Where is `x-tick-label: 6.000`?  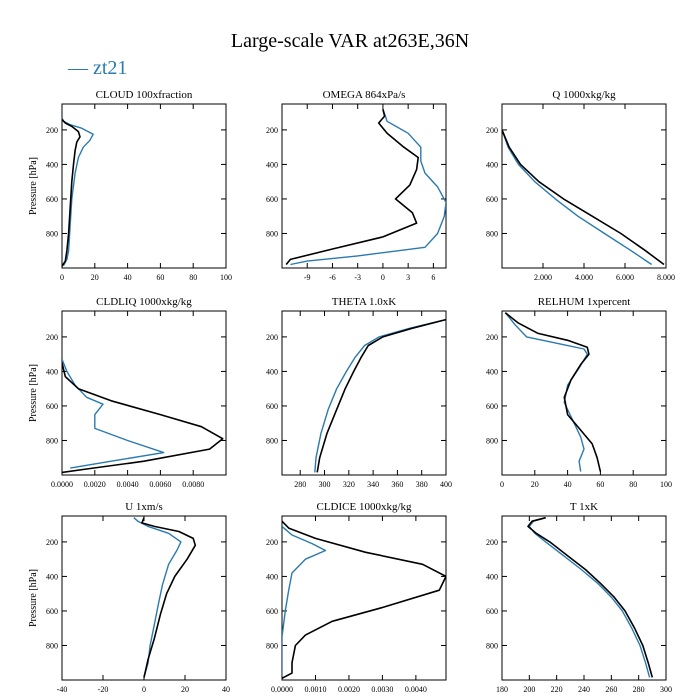 x-tick-label: 6.000 is located at coordinates (625, 277).